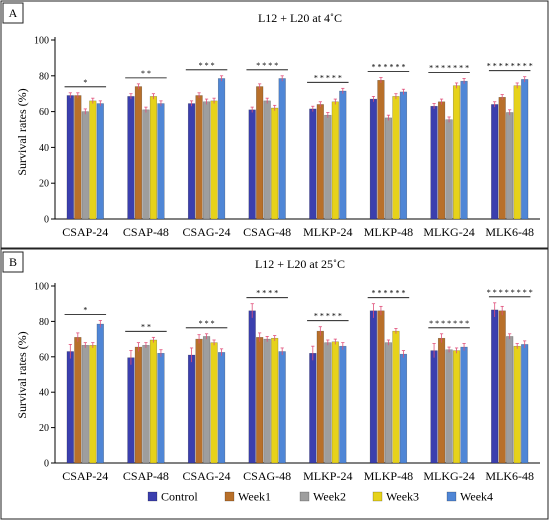  I want to click on panel-a-y-tick-label: 0, so click(46, 220).